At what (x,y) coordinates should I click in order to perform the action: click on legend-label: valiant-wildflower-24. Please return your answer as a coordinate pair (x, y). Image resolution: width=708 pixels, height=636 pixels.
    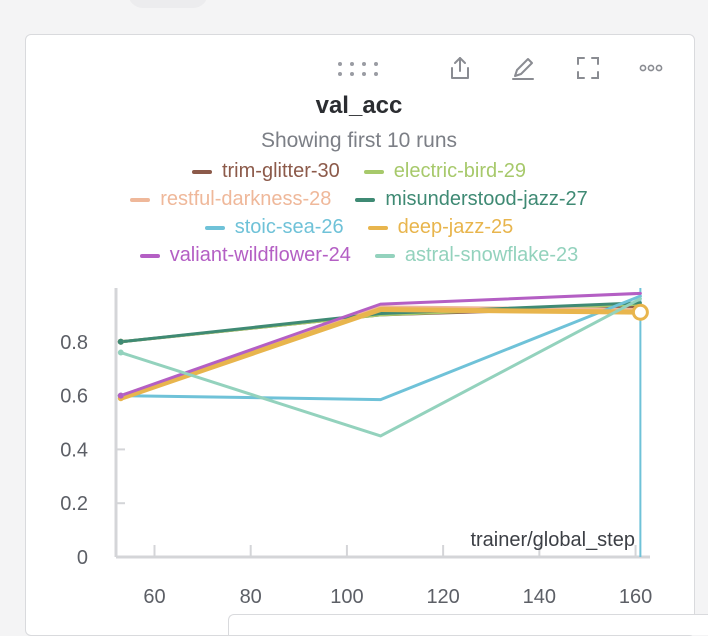
    Looking at the image, I should click on (260, 255).